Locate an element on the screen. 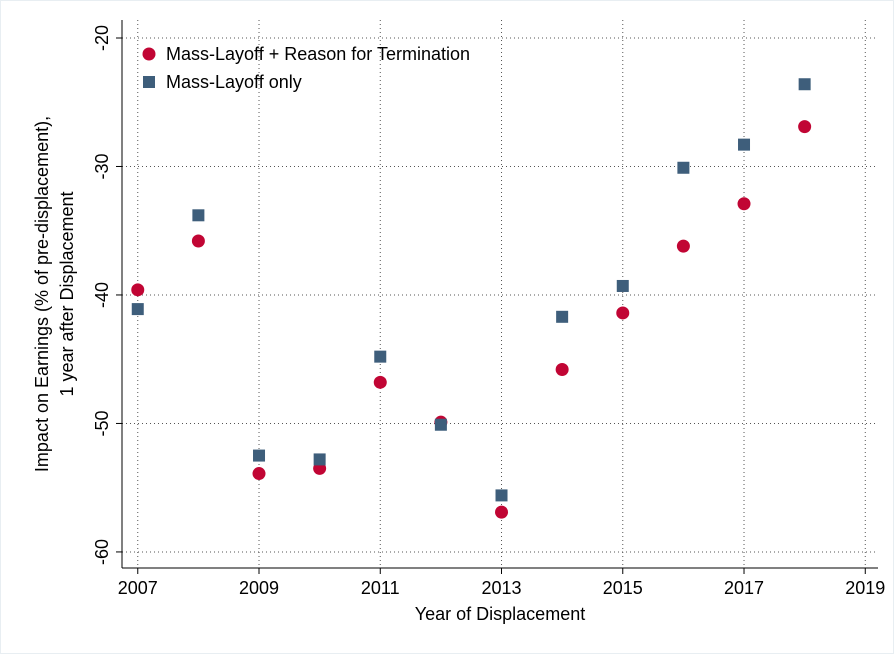  x-tick-label: 2019 is located at coordinates (865, 588).